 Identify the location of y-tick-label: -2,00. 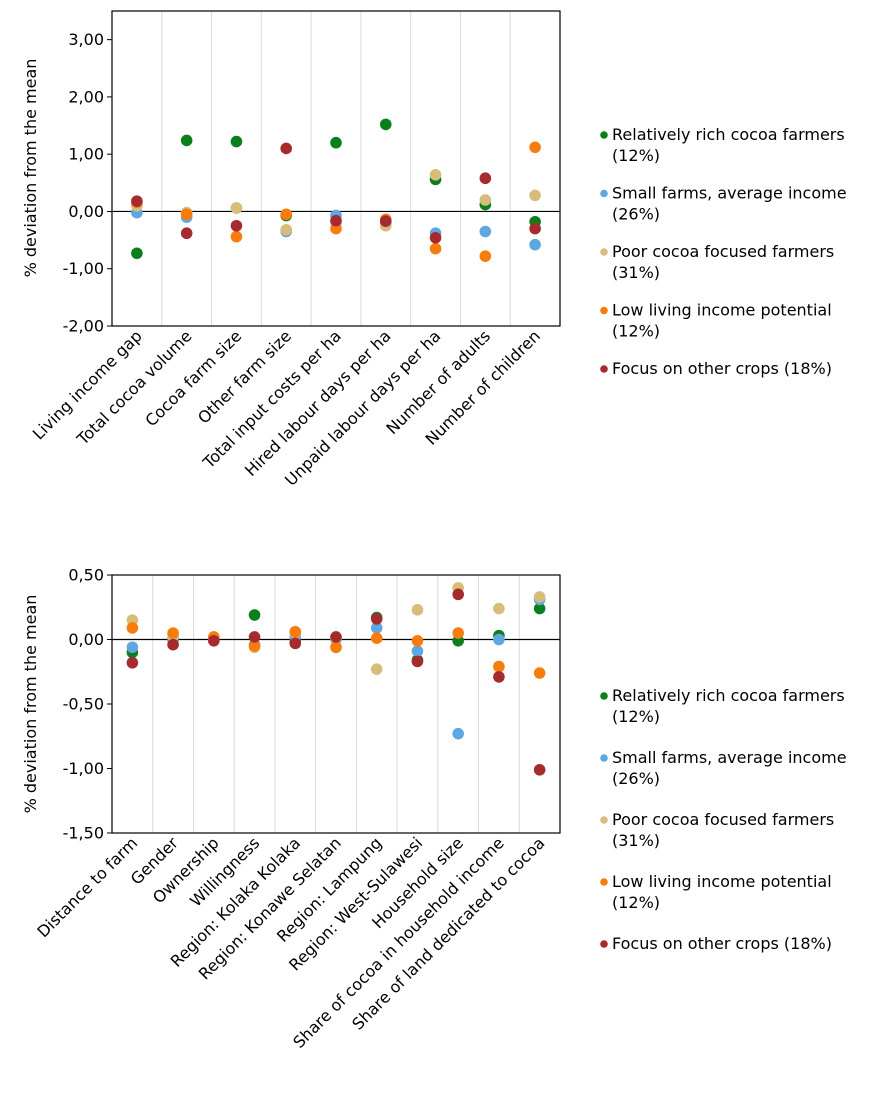
(83, 326).